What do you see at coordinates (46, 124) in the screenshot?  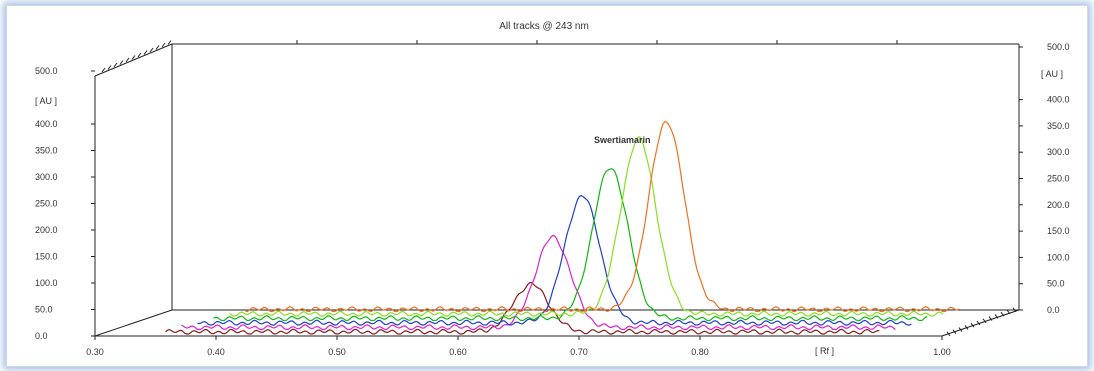 I see `left-y-tick-label: 400.0` at bounding box center [46, 124].